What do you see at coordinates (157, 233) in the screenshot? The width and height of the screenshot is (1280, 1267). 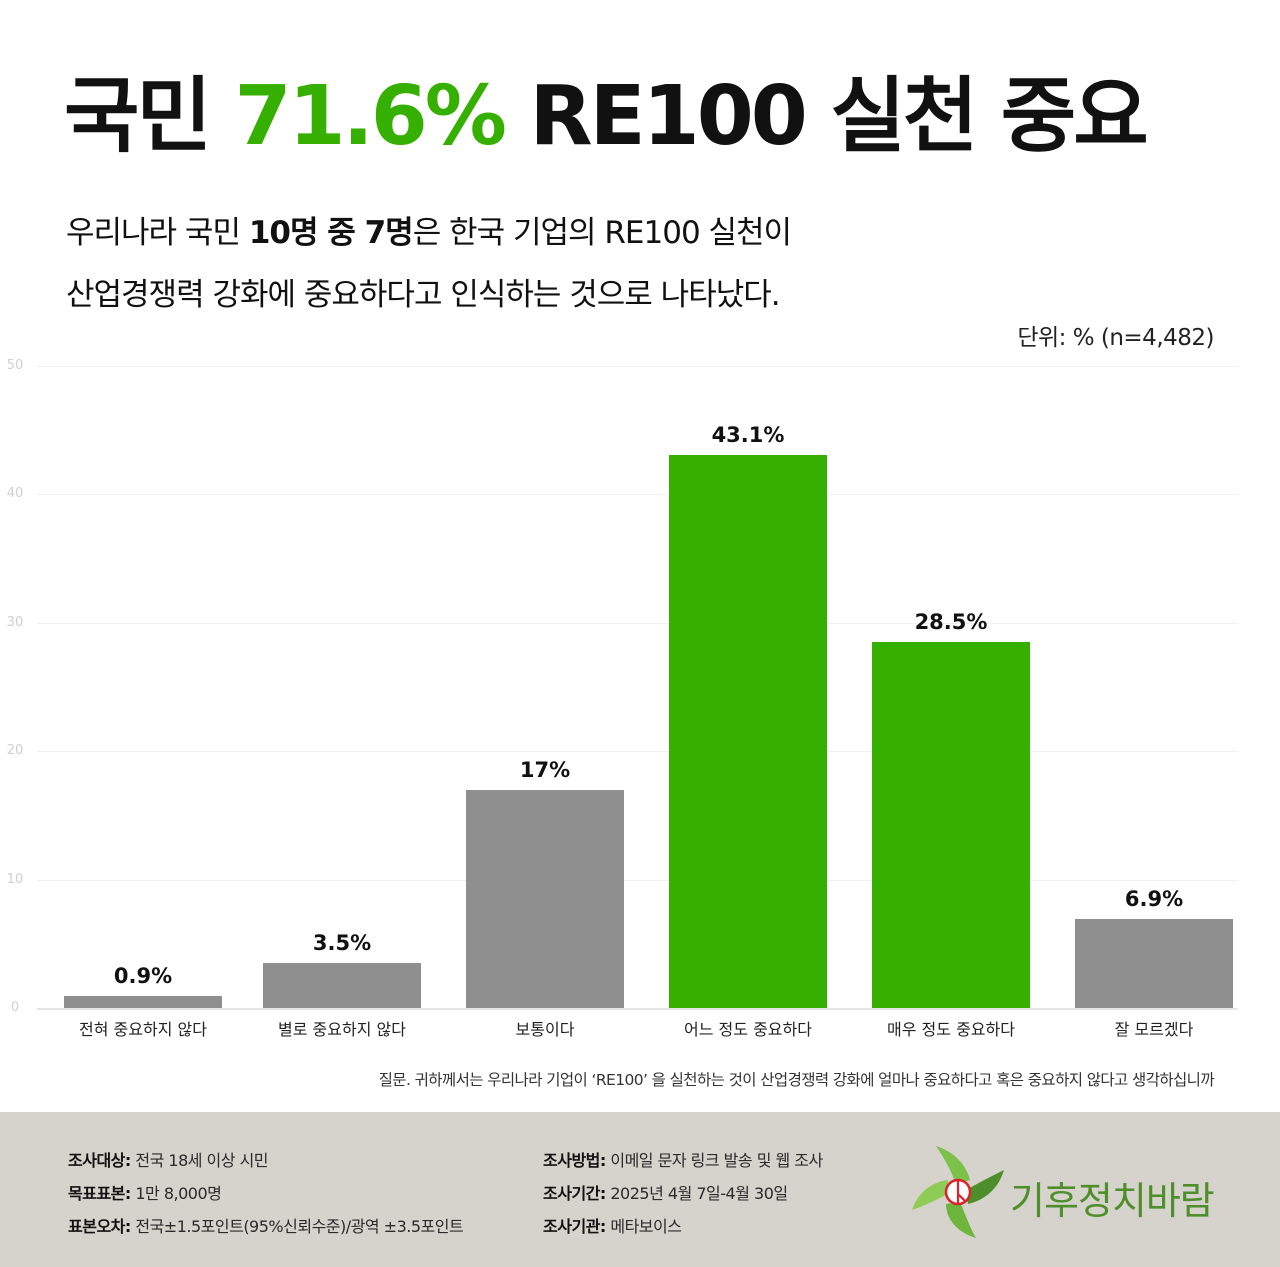 I see `subtitle-line1-pre: 우리나라 국민` at bounding box center [157, 233].